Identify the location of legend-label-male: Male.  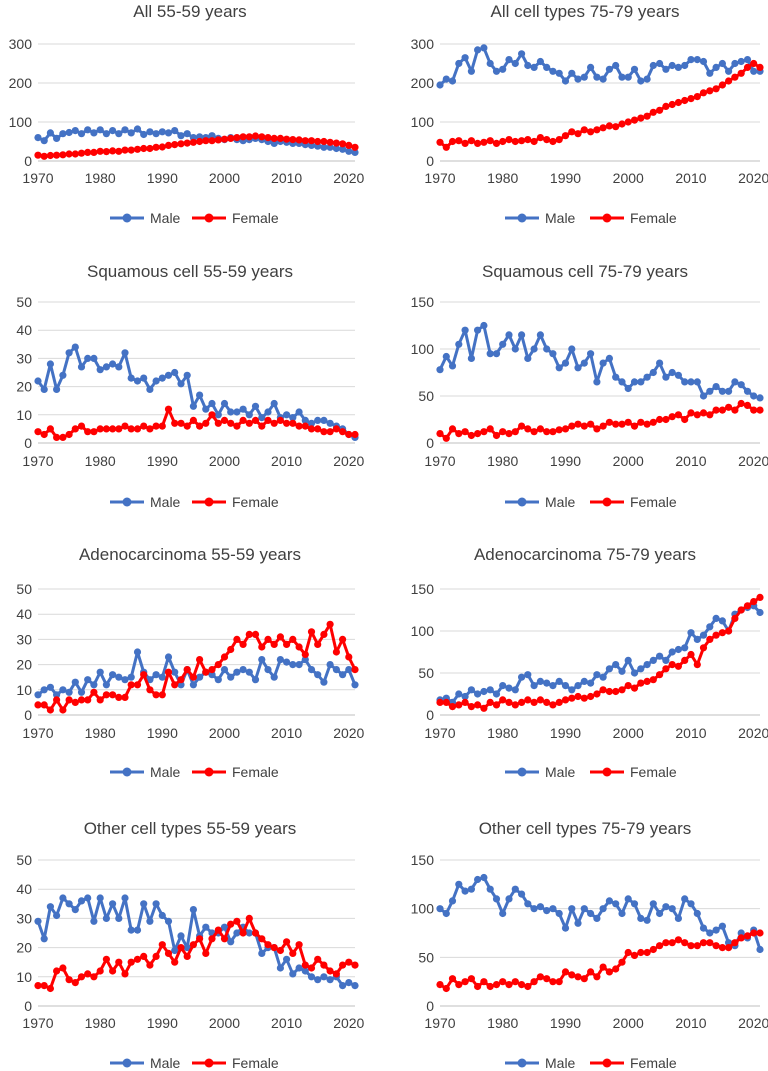
(165, 1063).